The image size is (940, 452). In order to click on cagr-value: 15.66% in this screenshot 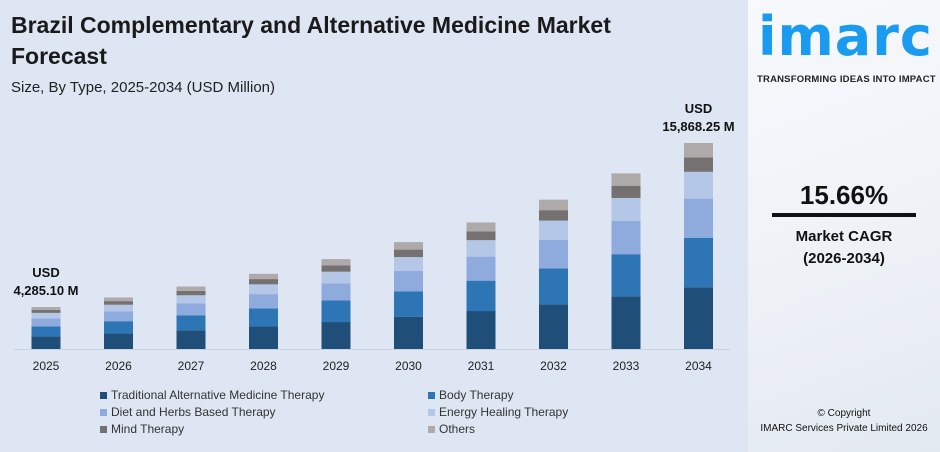, I will do `click(844, 195)`.